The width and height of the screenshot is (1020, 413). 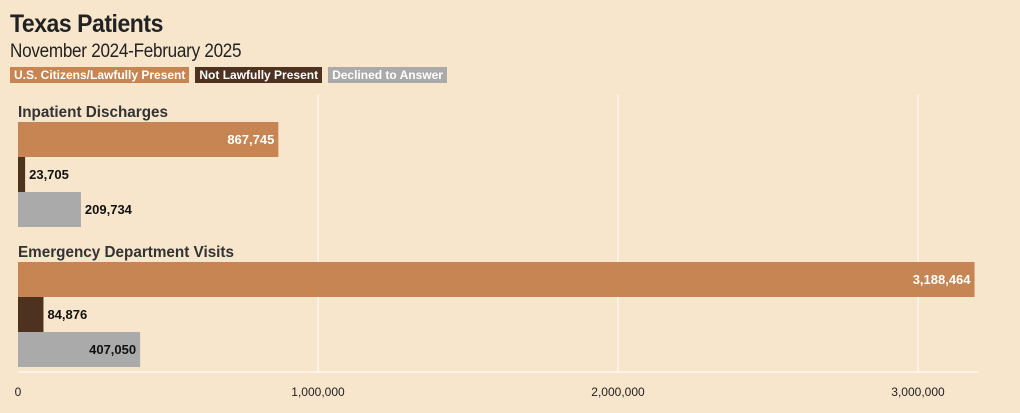 I want to click on x-tick-label: 2,000,000, so click(x=618, y=392).